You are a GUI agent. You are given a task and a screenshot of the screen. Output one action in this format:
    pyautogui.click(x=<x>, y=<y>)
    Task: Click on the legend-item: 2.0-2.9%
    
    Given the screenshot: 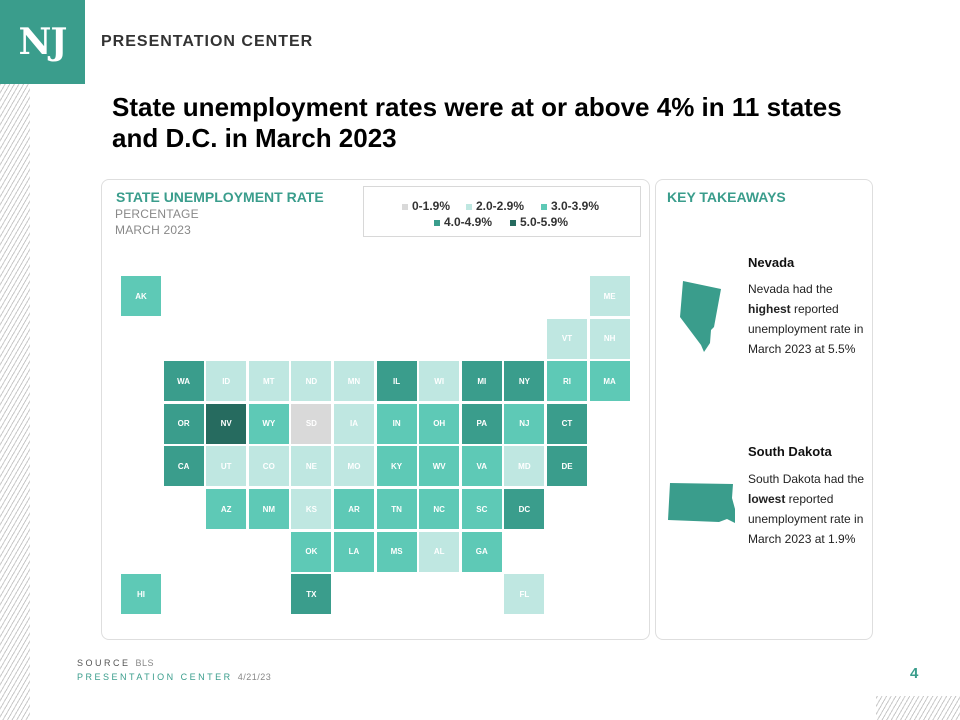 What is the action you would take?
    pyautogui.click(x=495, y=206)
    